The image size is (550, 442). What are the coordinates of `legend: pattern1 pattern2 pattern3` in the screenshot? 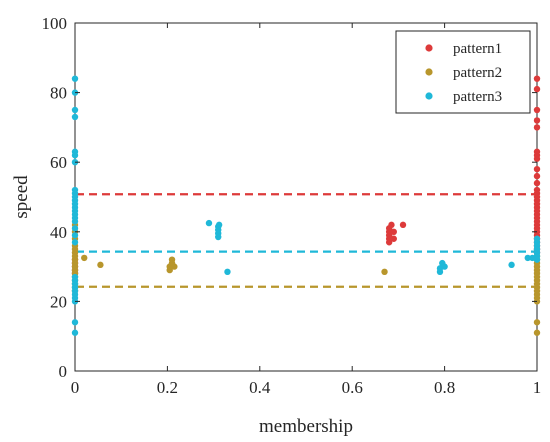 It's located at (463, 72).